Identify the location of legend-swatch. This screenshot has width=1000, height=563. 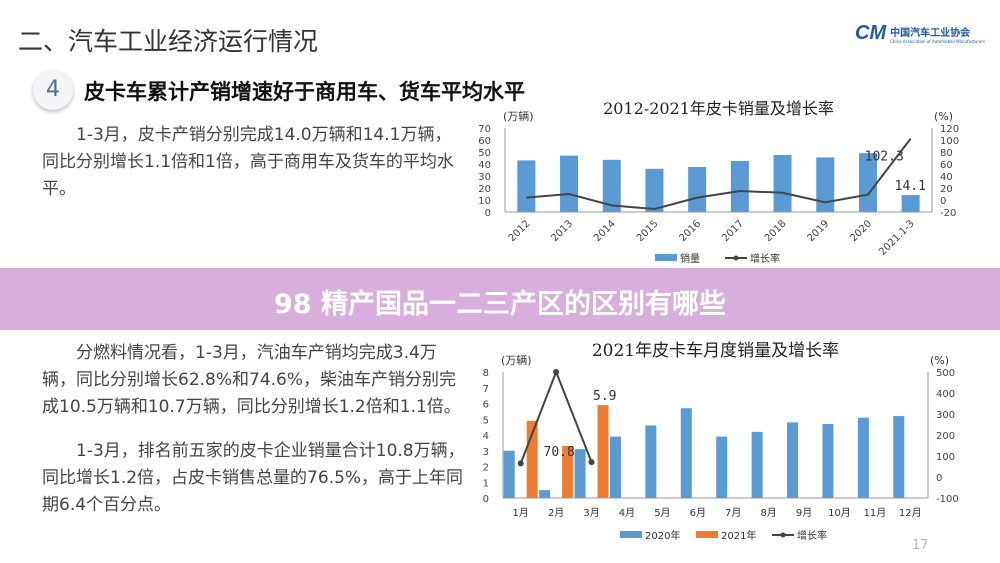
(666, 257).